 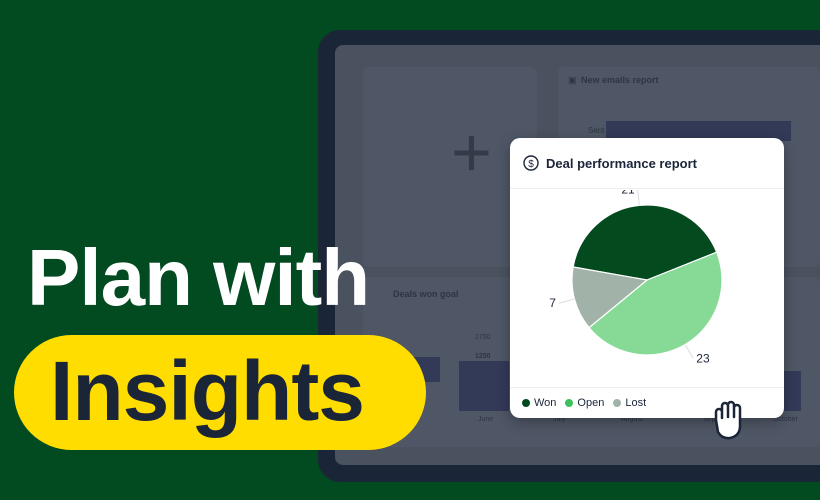 I want to click on headline-pill: Insights, so click(x=220, y=392).